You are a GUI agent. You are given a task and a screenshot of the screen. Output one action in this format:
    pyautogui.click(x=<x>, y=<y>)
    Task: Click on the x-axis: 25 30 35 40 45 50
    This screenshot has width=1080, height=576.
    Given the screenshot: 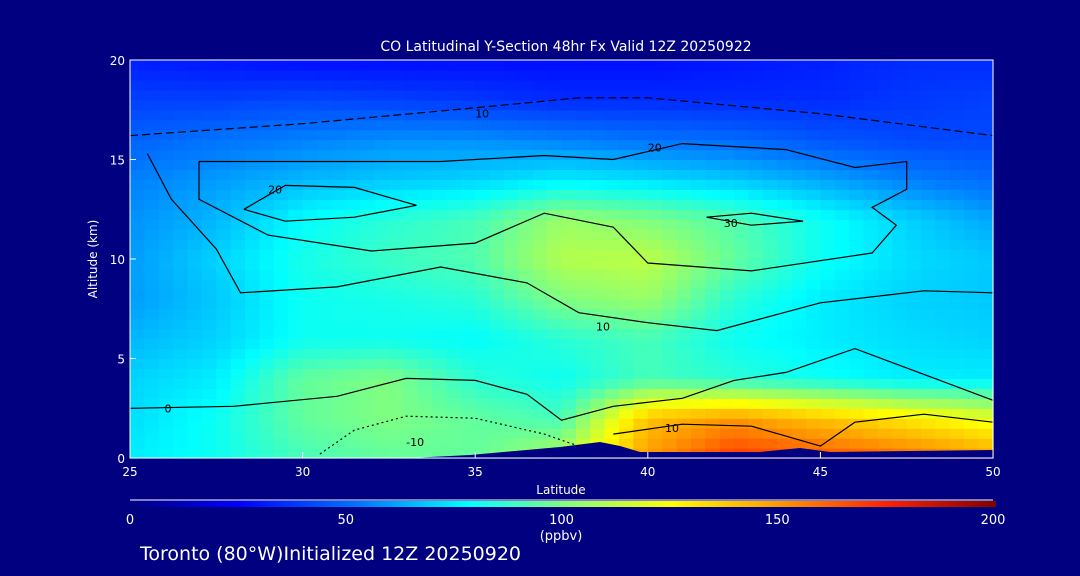 What is the action you would take?
    pyautogui.click(x=561, y=465)
    